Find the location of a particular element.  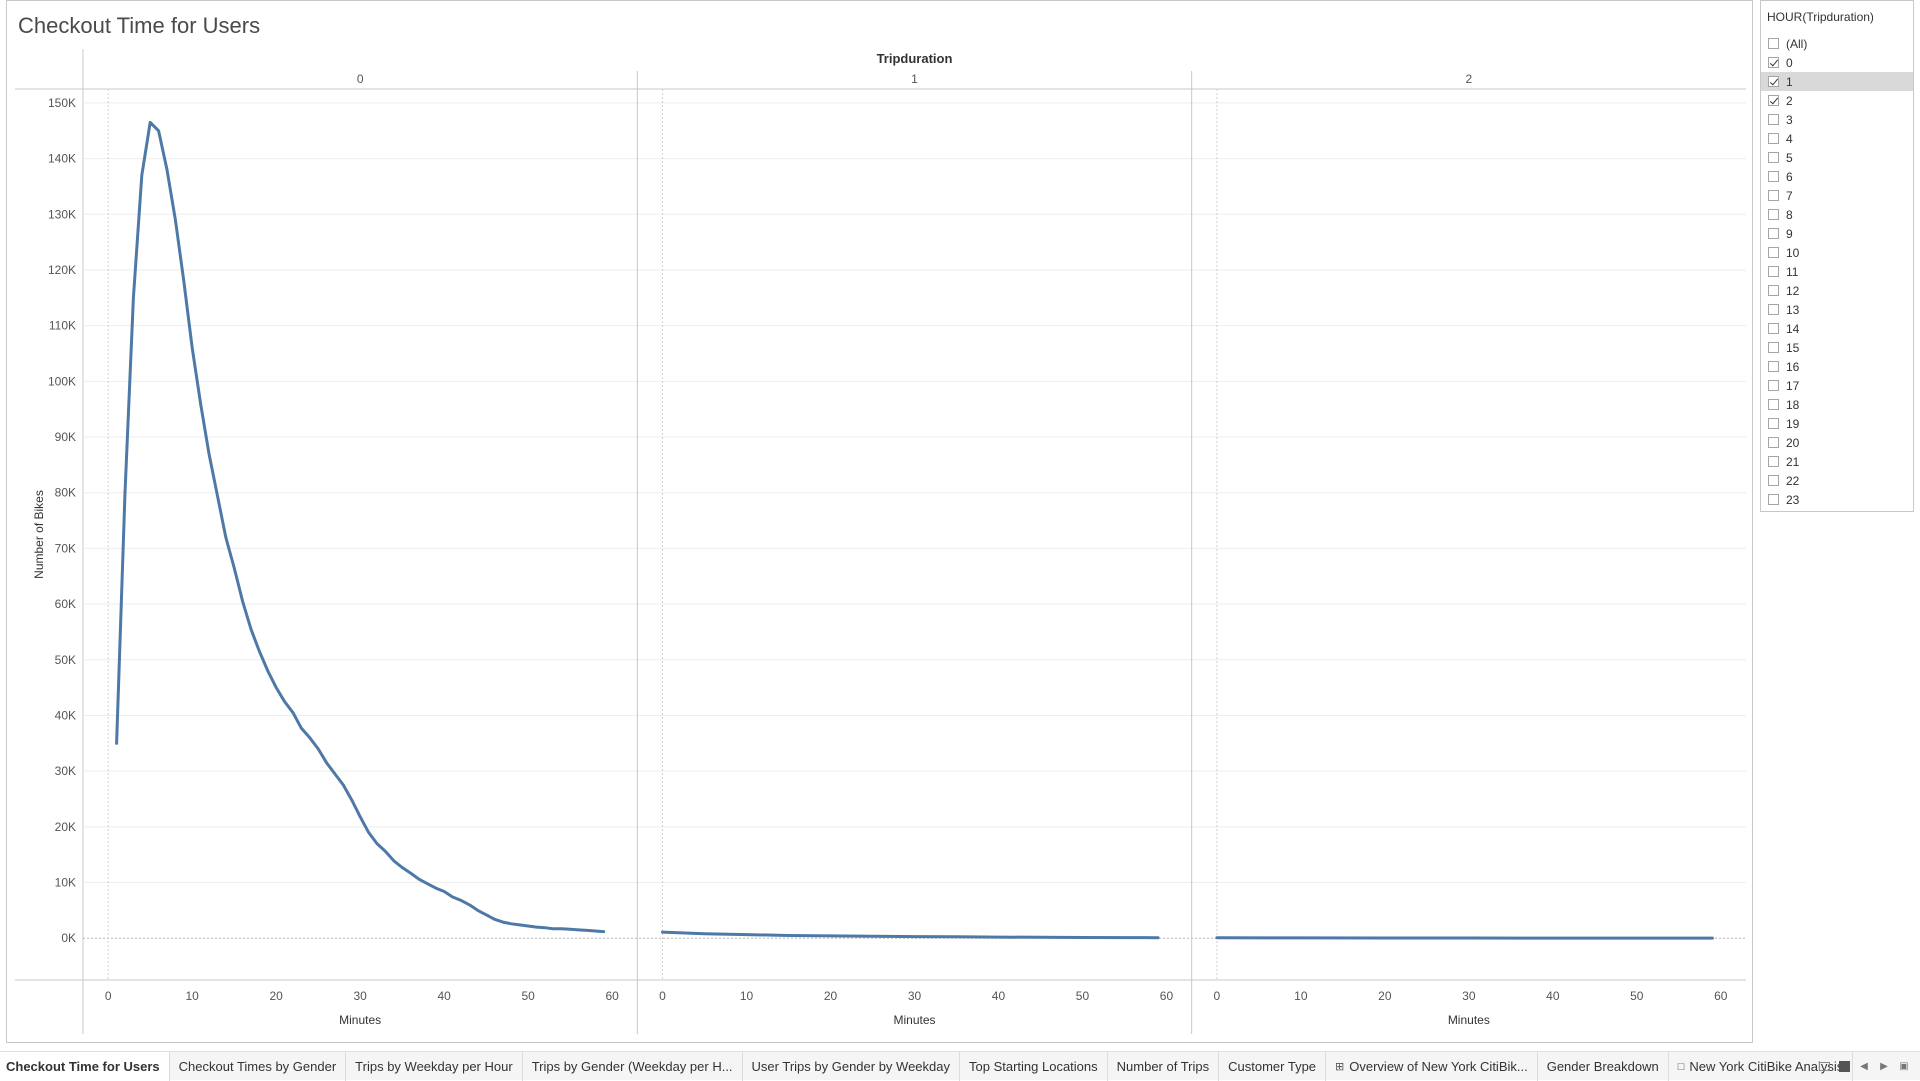

filter-item-label: 23 is located at coordinates (1792, 500).